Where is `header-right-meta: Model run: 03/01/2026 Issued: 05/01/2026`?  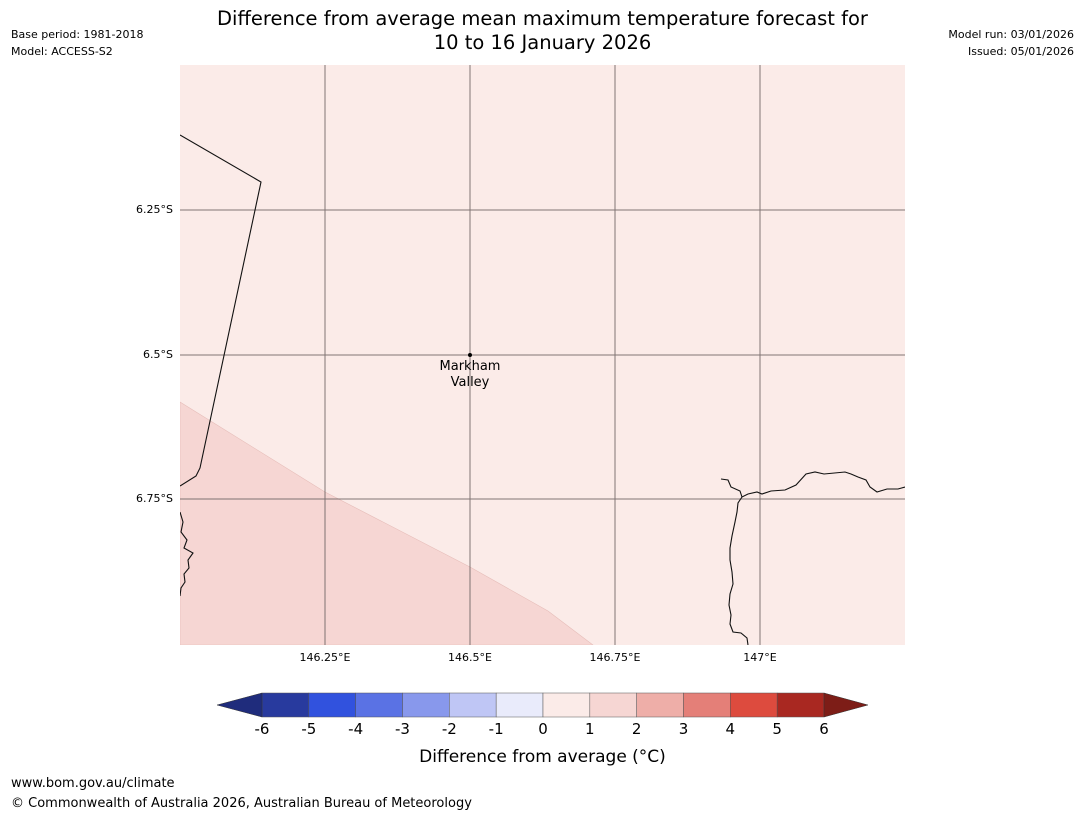 header-right-meta: Model run: 03/01/2026 Issued: 05/01/2026 is located at coordinates (1011, 43).